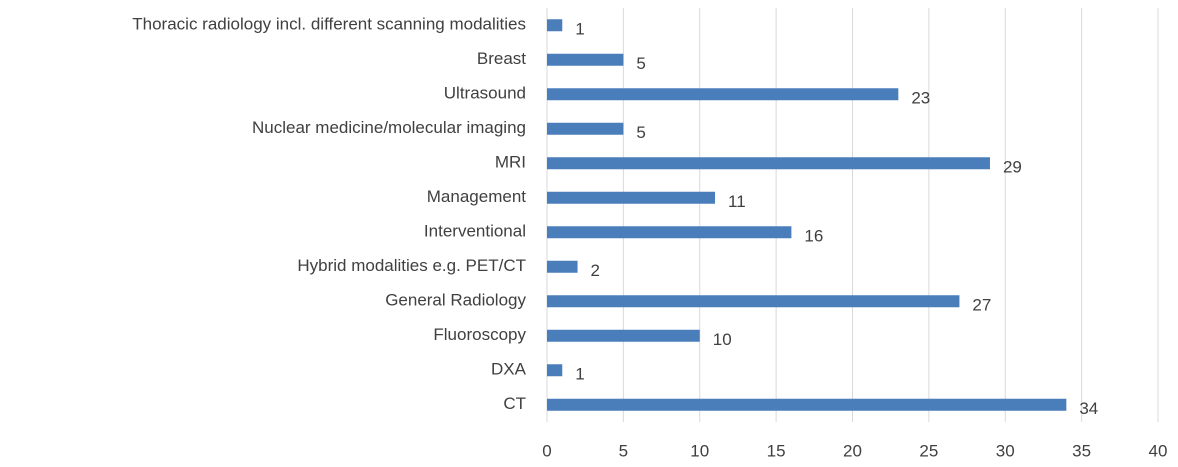 The width and height of the screenshot is (1178, 467). Describe the element at coordinates (852, 450) in the screenshot. I see `x-tick-label: 20` at that location.